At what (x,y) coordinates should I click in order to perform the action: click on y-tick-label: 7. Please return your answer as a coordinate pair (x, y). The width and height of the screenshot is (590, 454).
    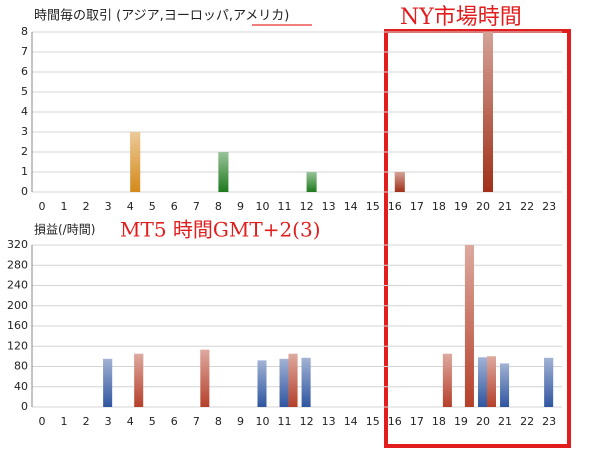
    Looking at the image, I should click on (24, 51).